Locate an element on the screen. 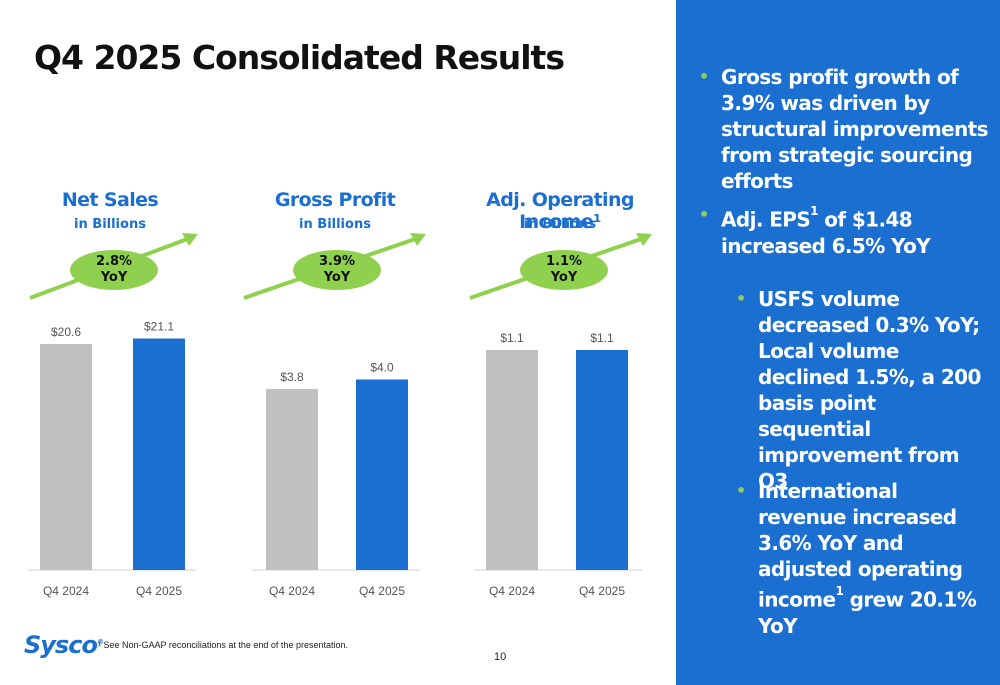  yoy-badge-pct: 3.9% is located at coordinates (337, 261).